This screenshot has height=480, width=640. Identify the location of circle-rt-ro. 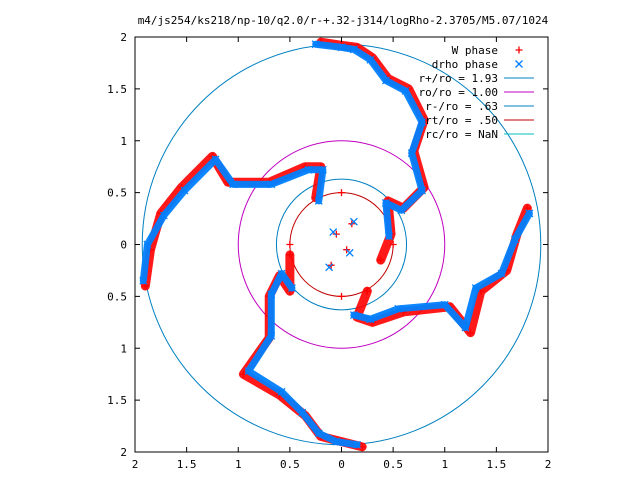
(341, 244).